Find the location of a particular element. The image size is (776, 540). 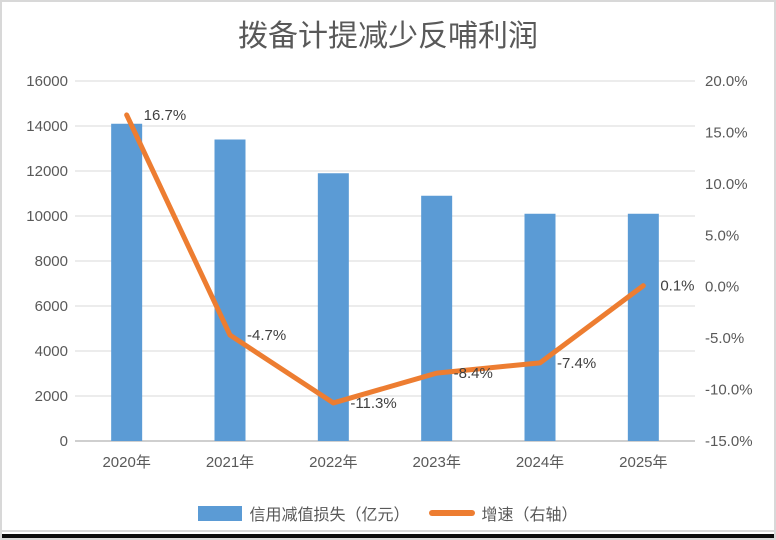

line-data-label: -11.3% is located at coordinates (373, 403).